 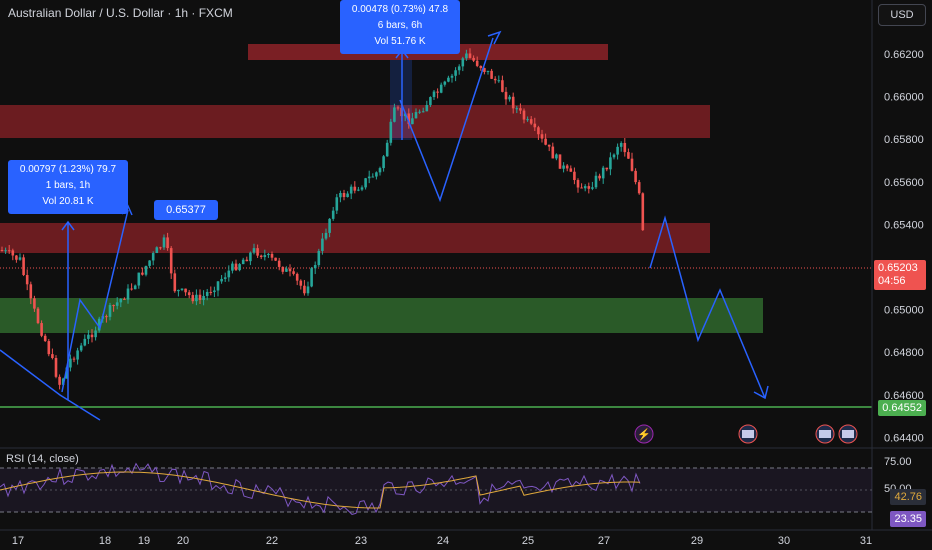 What do you see at coordinates (902, 408) in the screenshot?
I see `support-price-tag: 0.64552` at bounding box center [902, 408].